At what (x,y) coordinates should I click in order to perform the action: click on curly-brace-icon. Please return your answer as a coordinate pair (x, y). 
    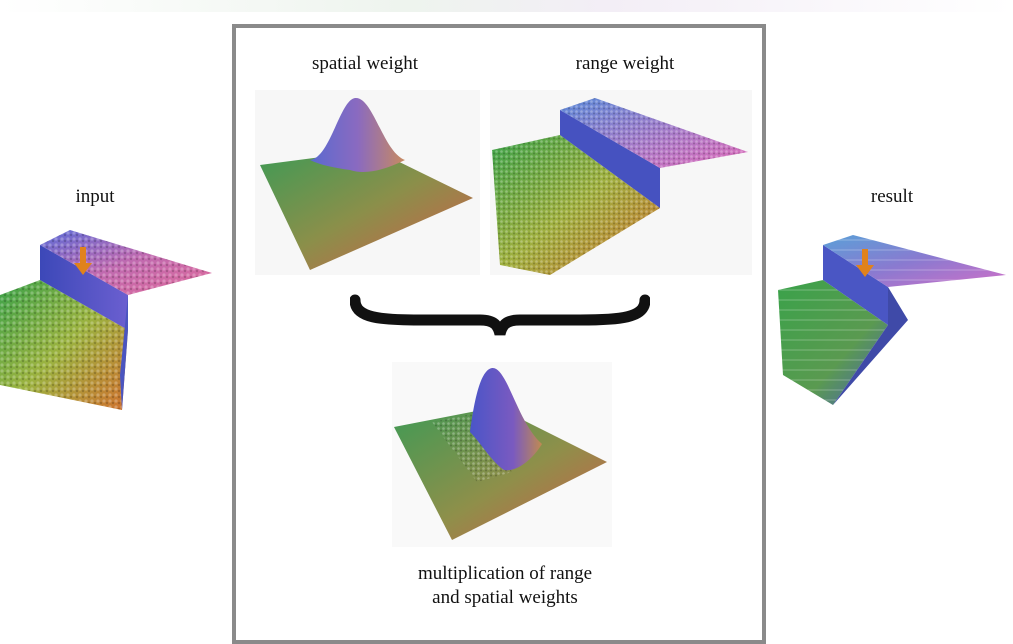
    Looking at the image, I should click on (500, 315).